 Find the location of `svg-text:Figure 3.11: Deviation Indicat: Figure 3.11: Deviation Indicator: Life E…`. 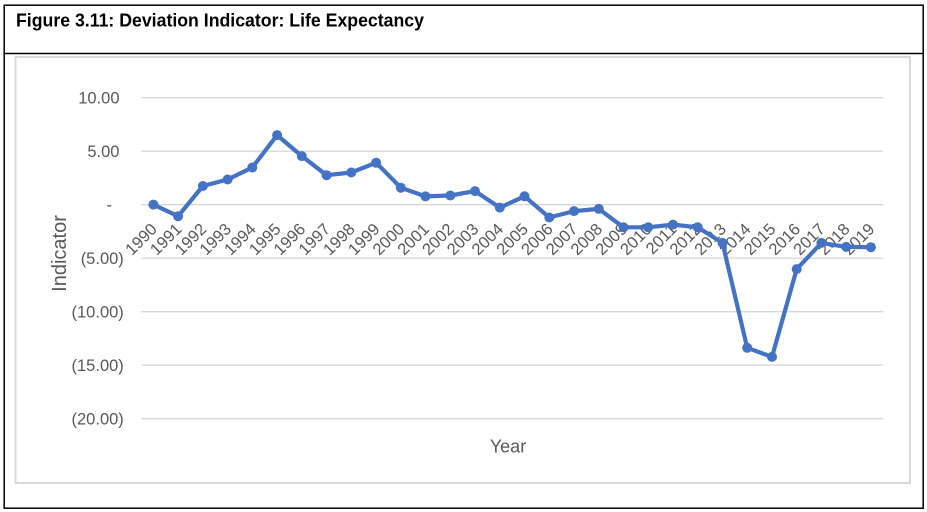

svg-text:Figure 3.11: Deviation Indicat: Figure 3.11: Deviation Indicator: Life E… is located at coordinates (220, 21).